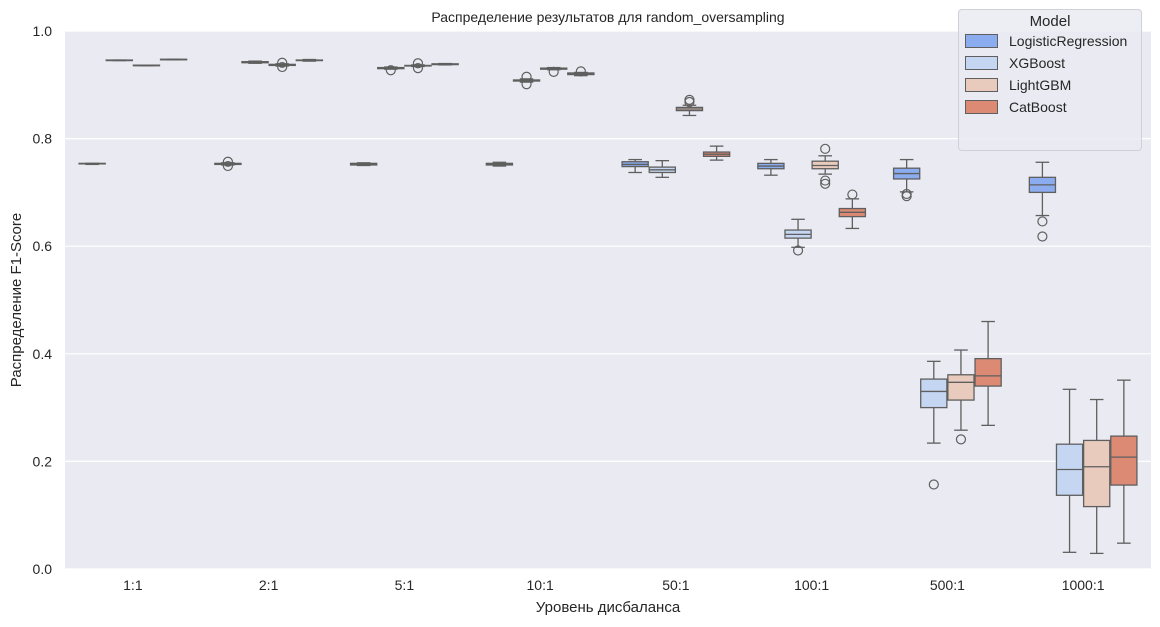 The width and height of the screenshot is (1160, 627). Describe the element at coordinates (1037, 63) in the screenshot. I see `legend-label: XGBoost` at that location.